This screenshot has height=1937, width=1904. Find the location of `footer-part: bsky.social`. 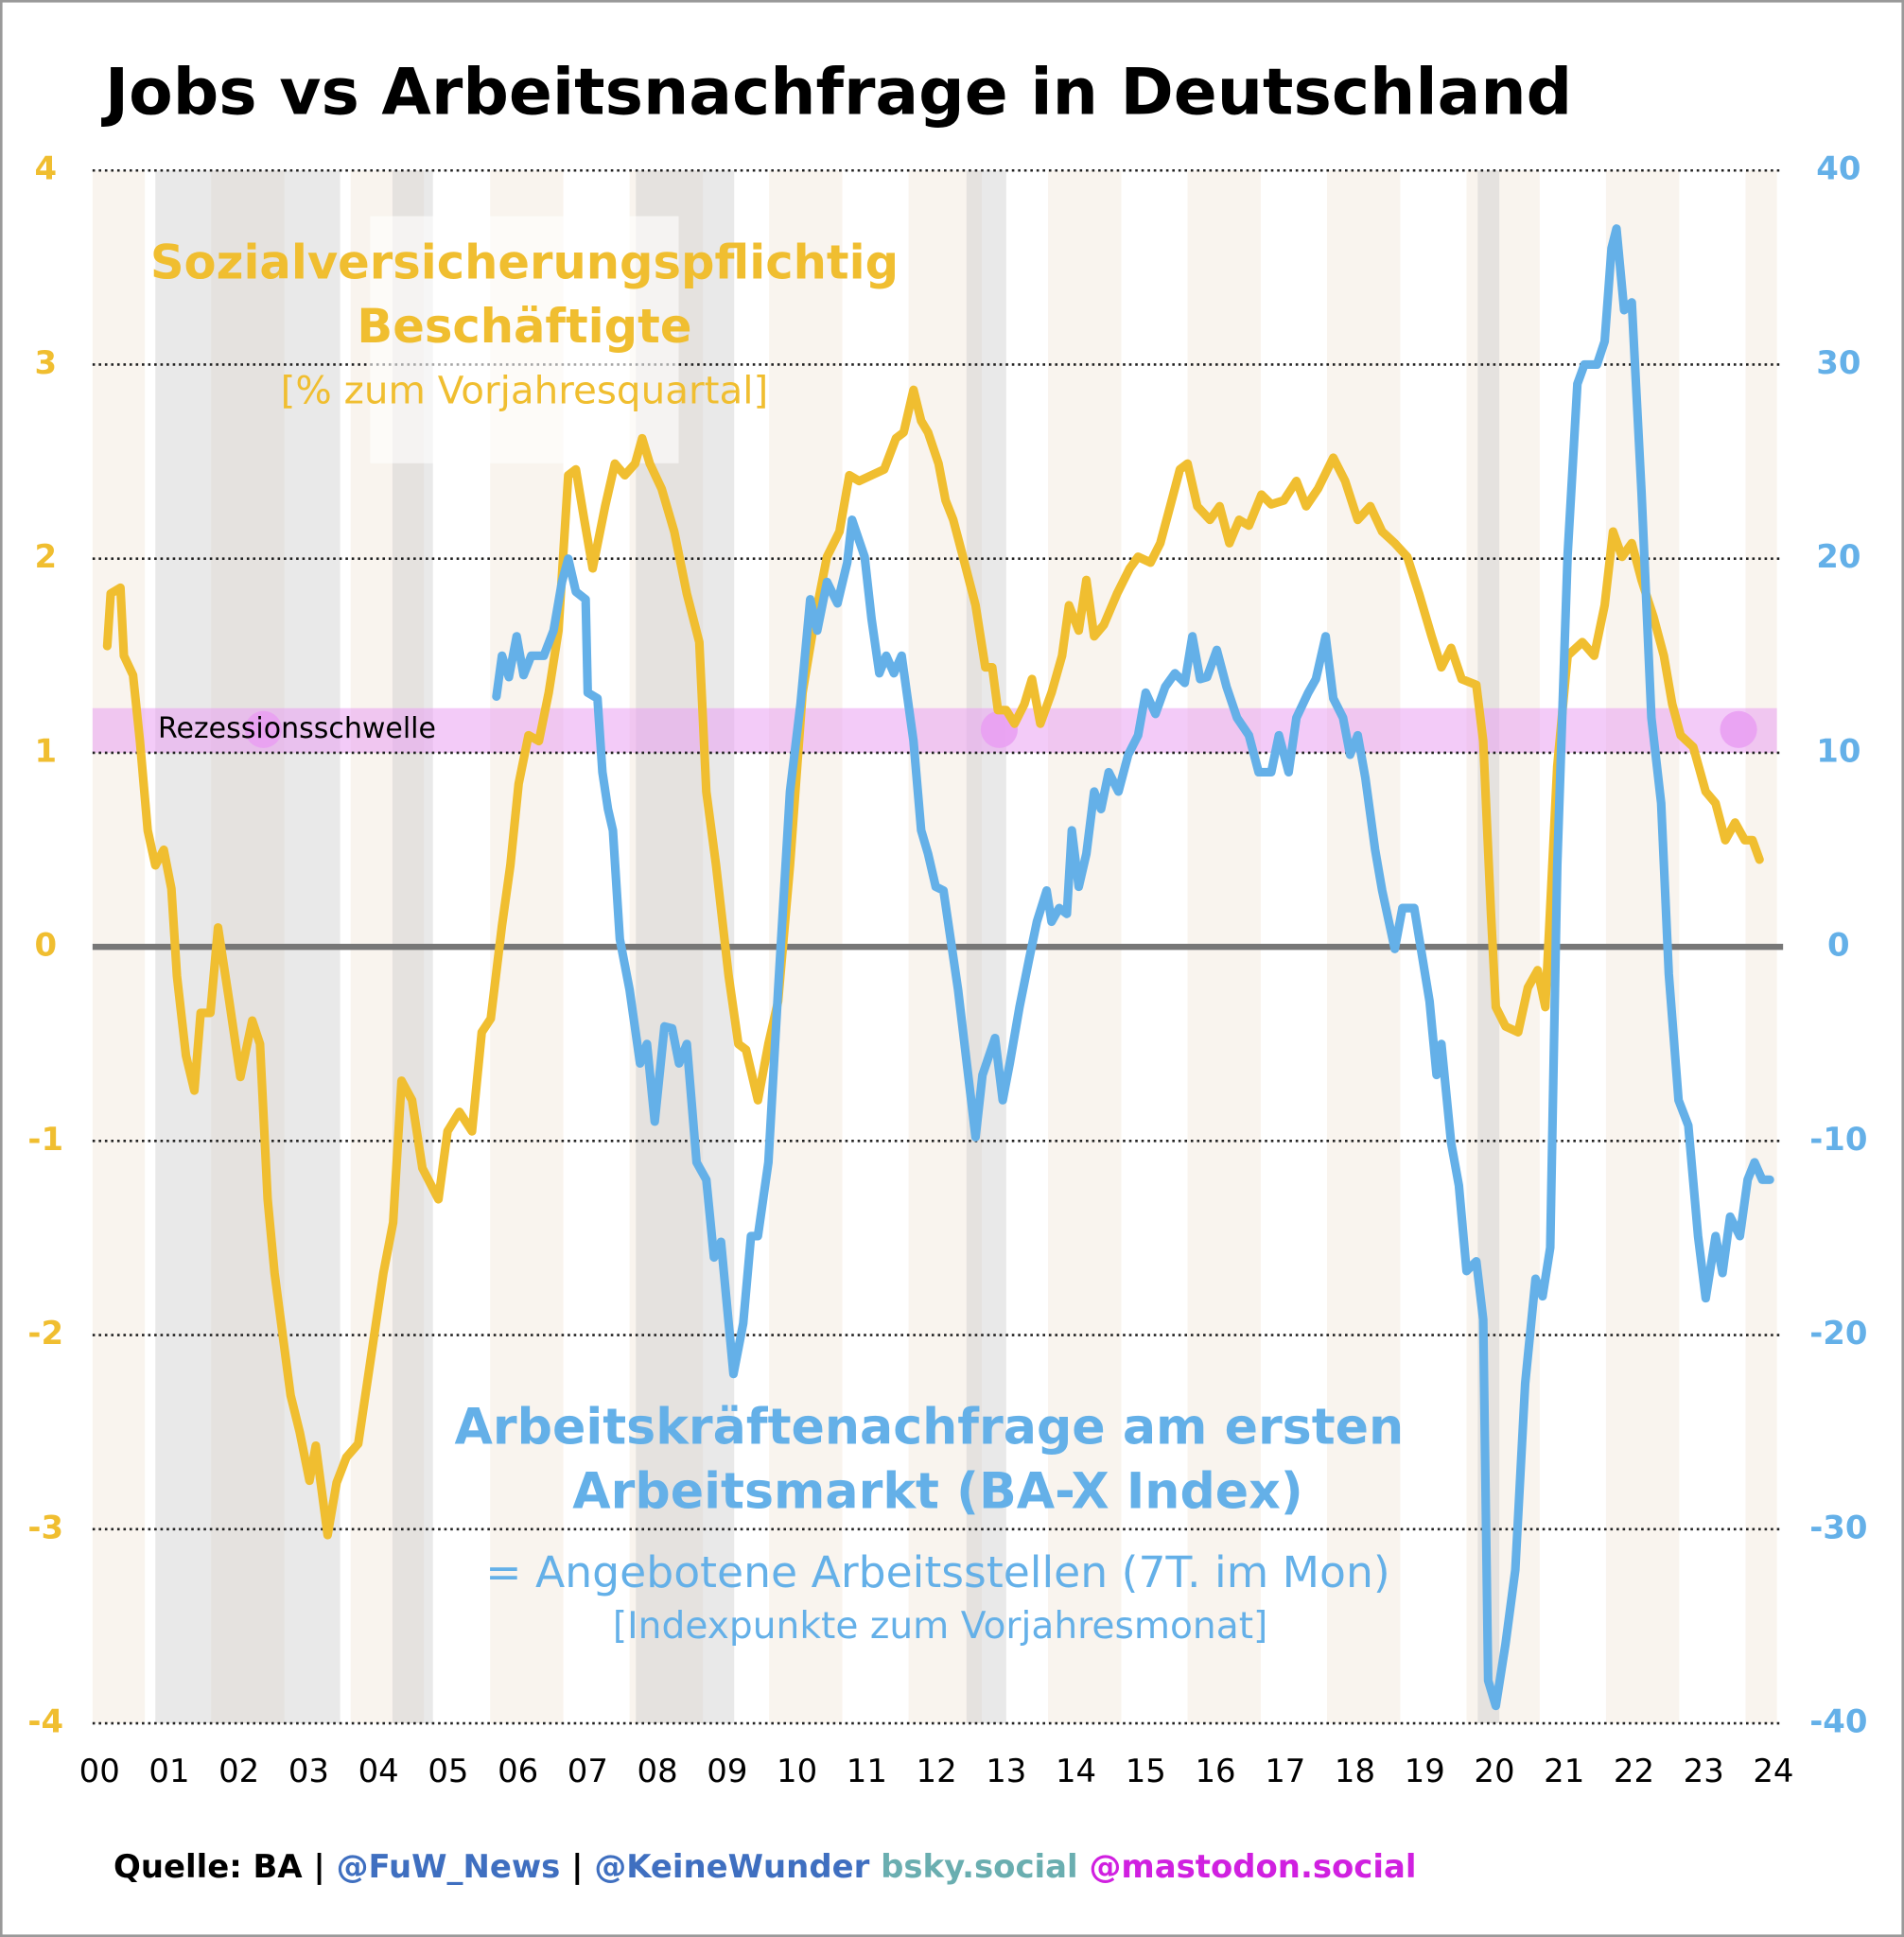

footer-part: bsky.social is located at coordinates (980, 1867).